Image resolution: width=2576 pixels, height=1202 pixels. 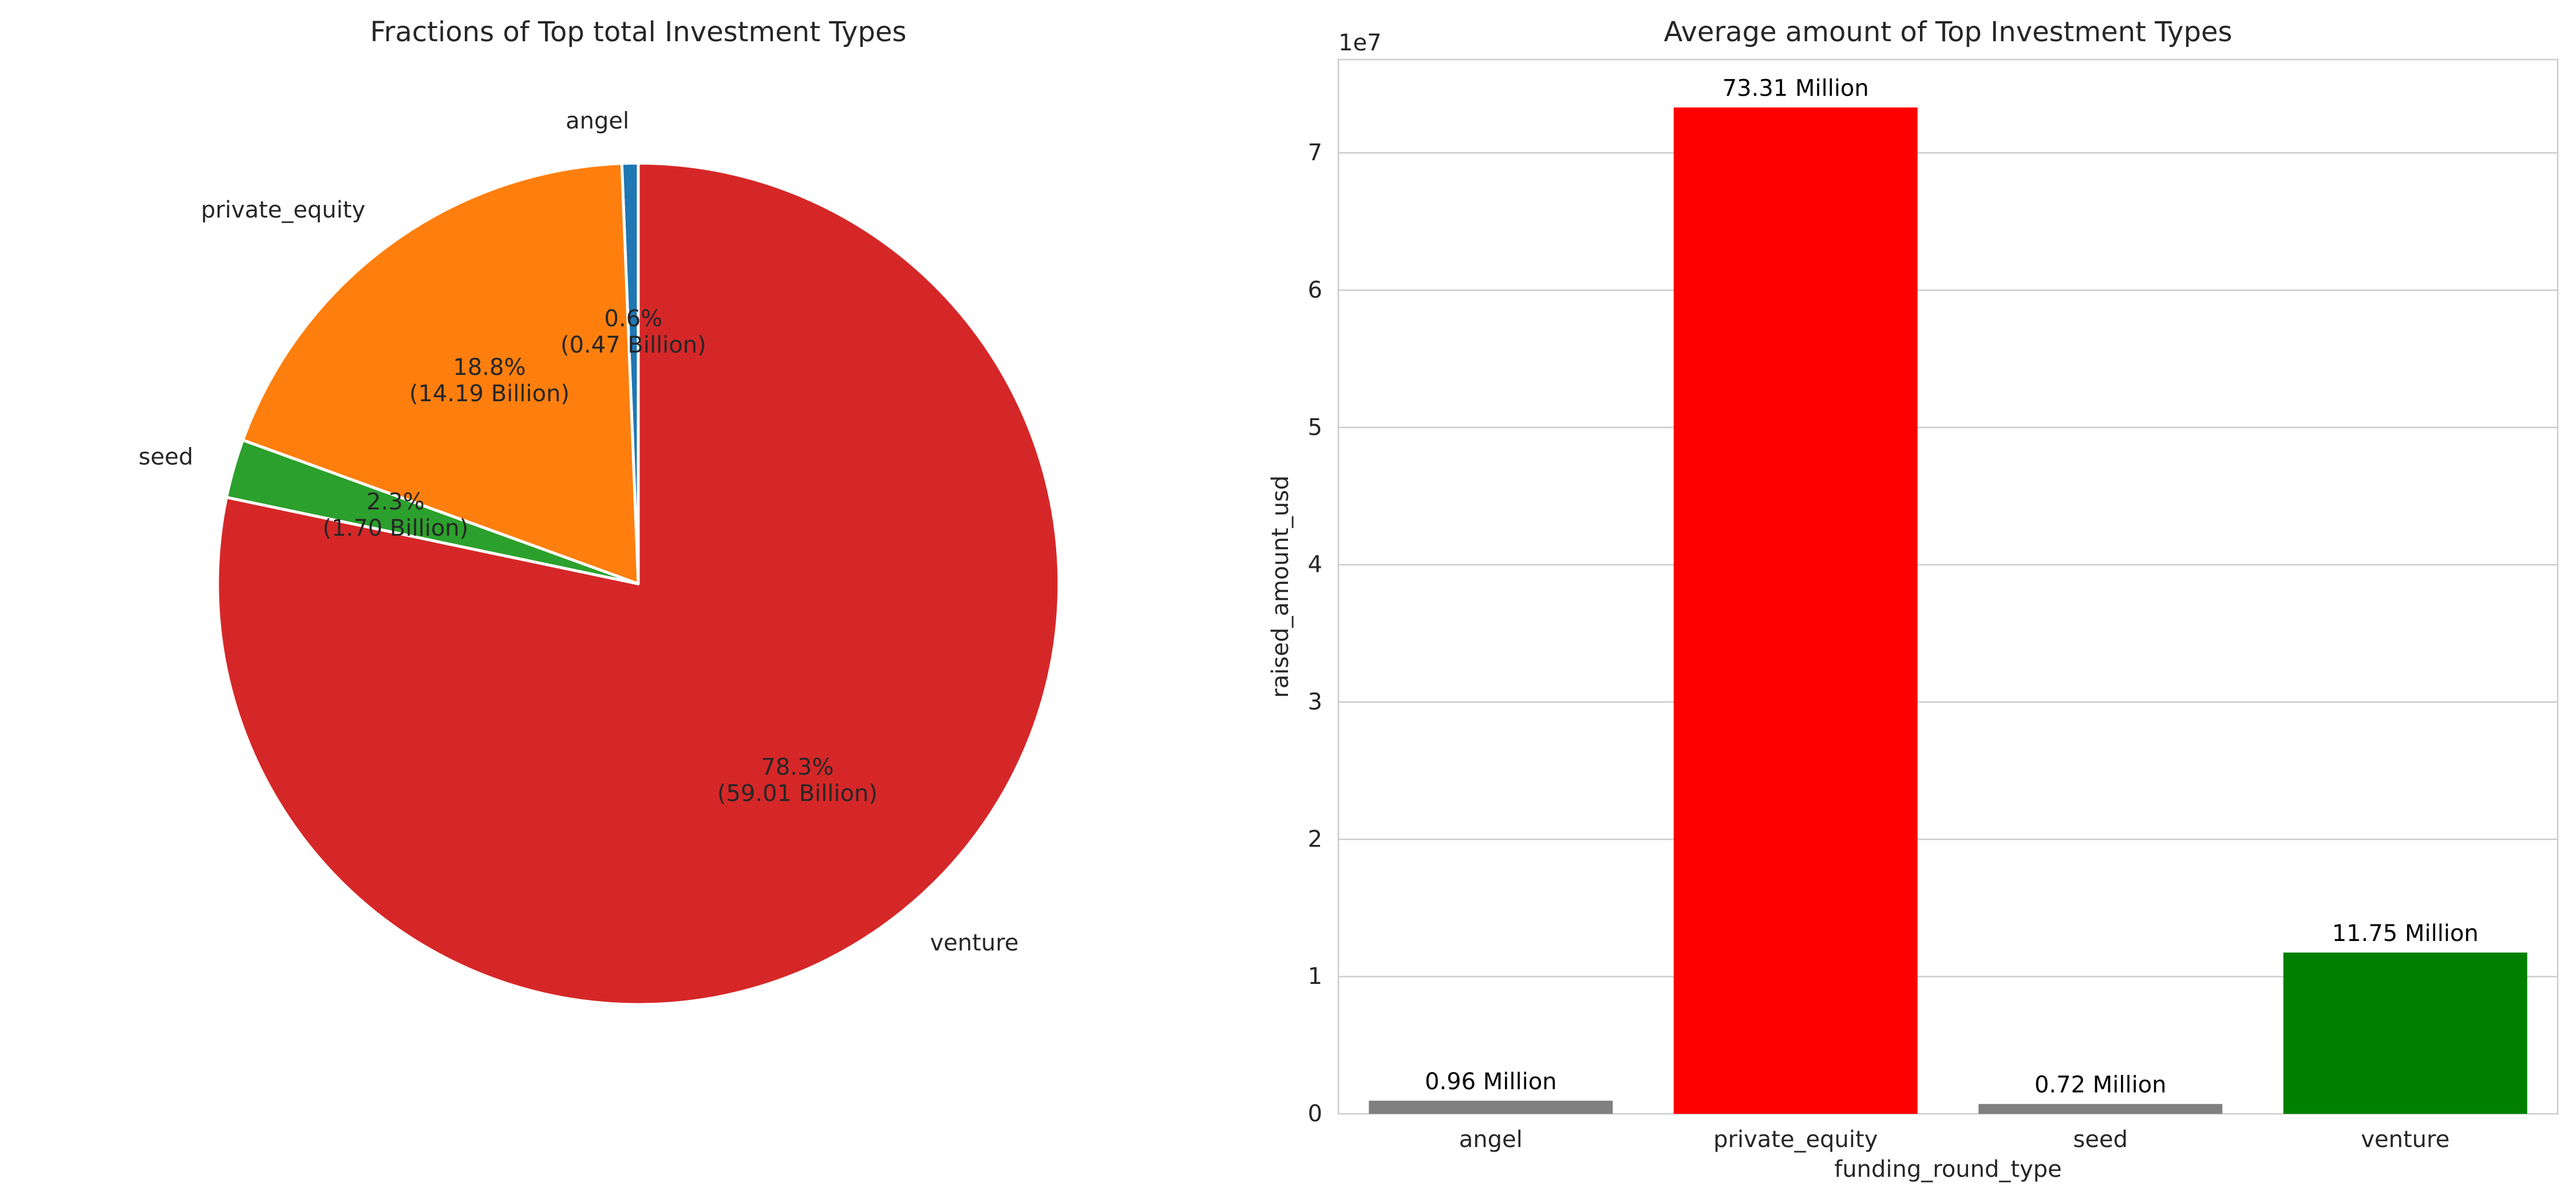 I want to click on y-tick-label: 2, so click(x=1315, y=839).